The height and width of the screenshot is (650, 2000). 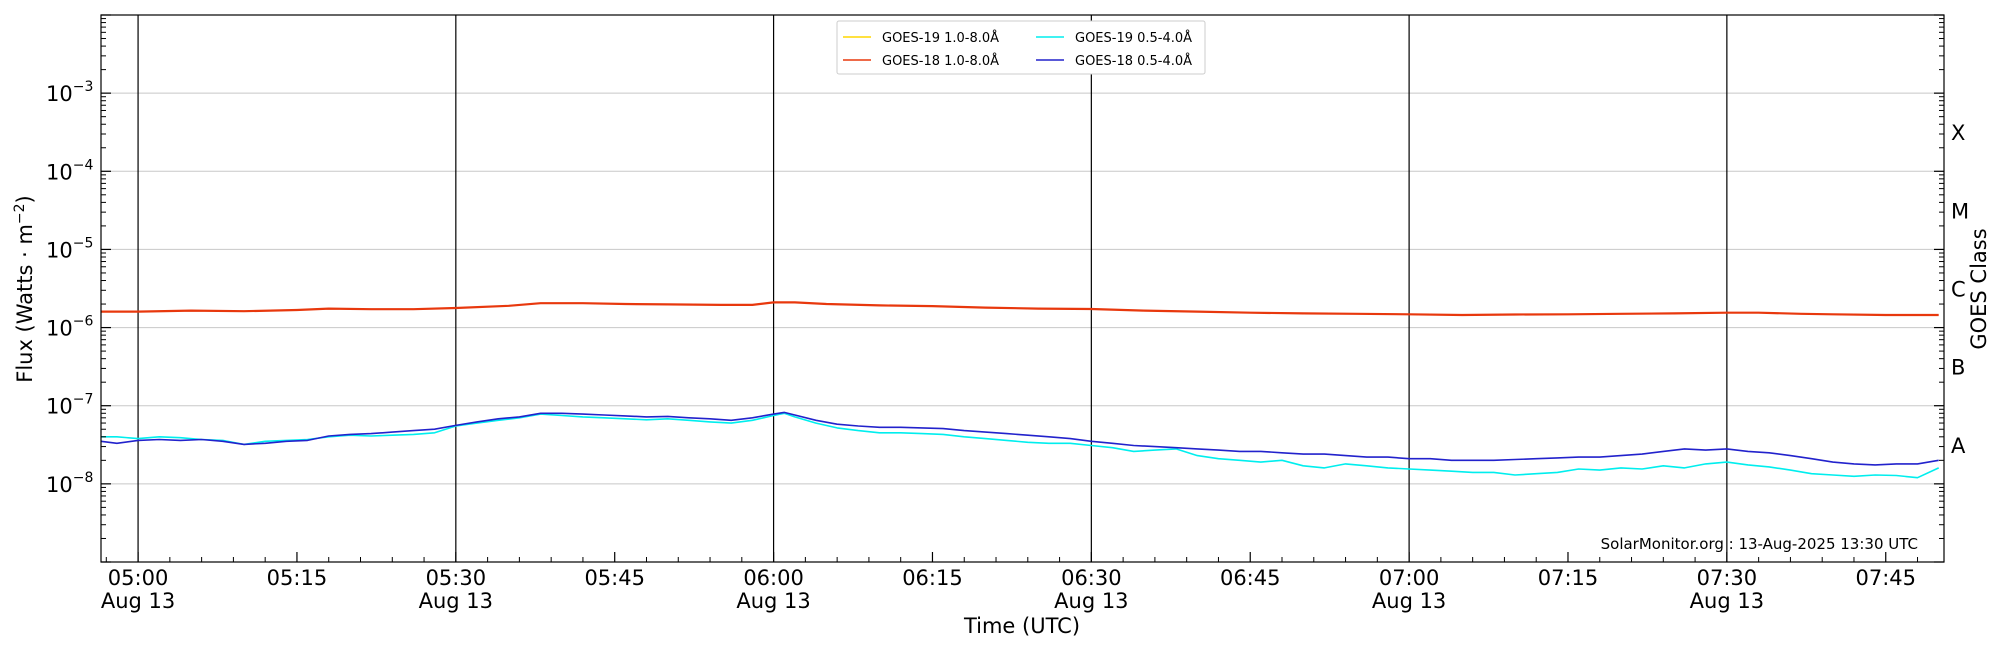 I want to click on x-tick-label: 07:30, so click(x=1727, y=578).